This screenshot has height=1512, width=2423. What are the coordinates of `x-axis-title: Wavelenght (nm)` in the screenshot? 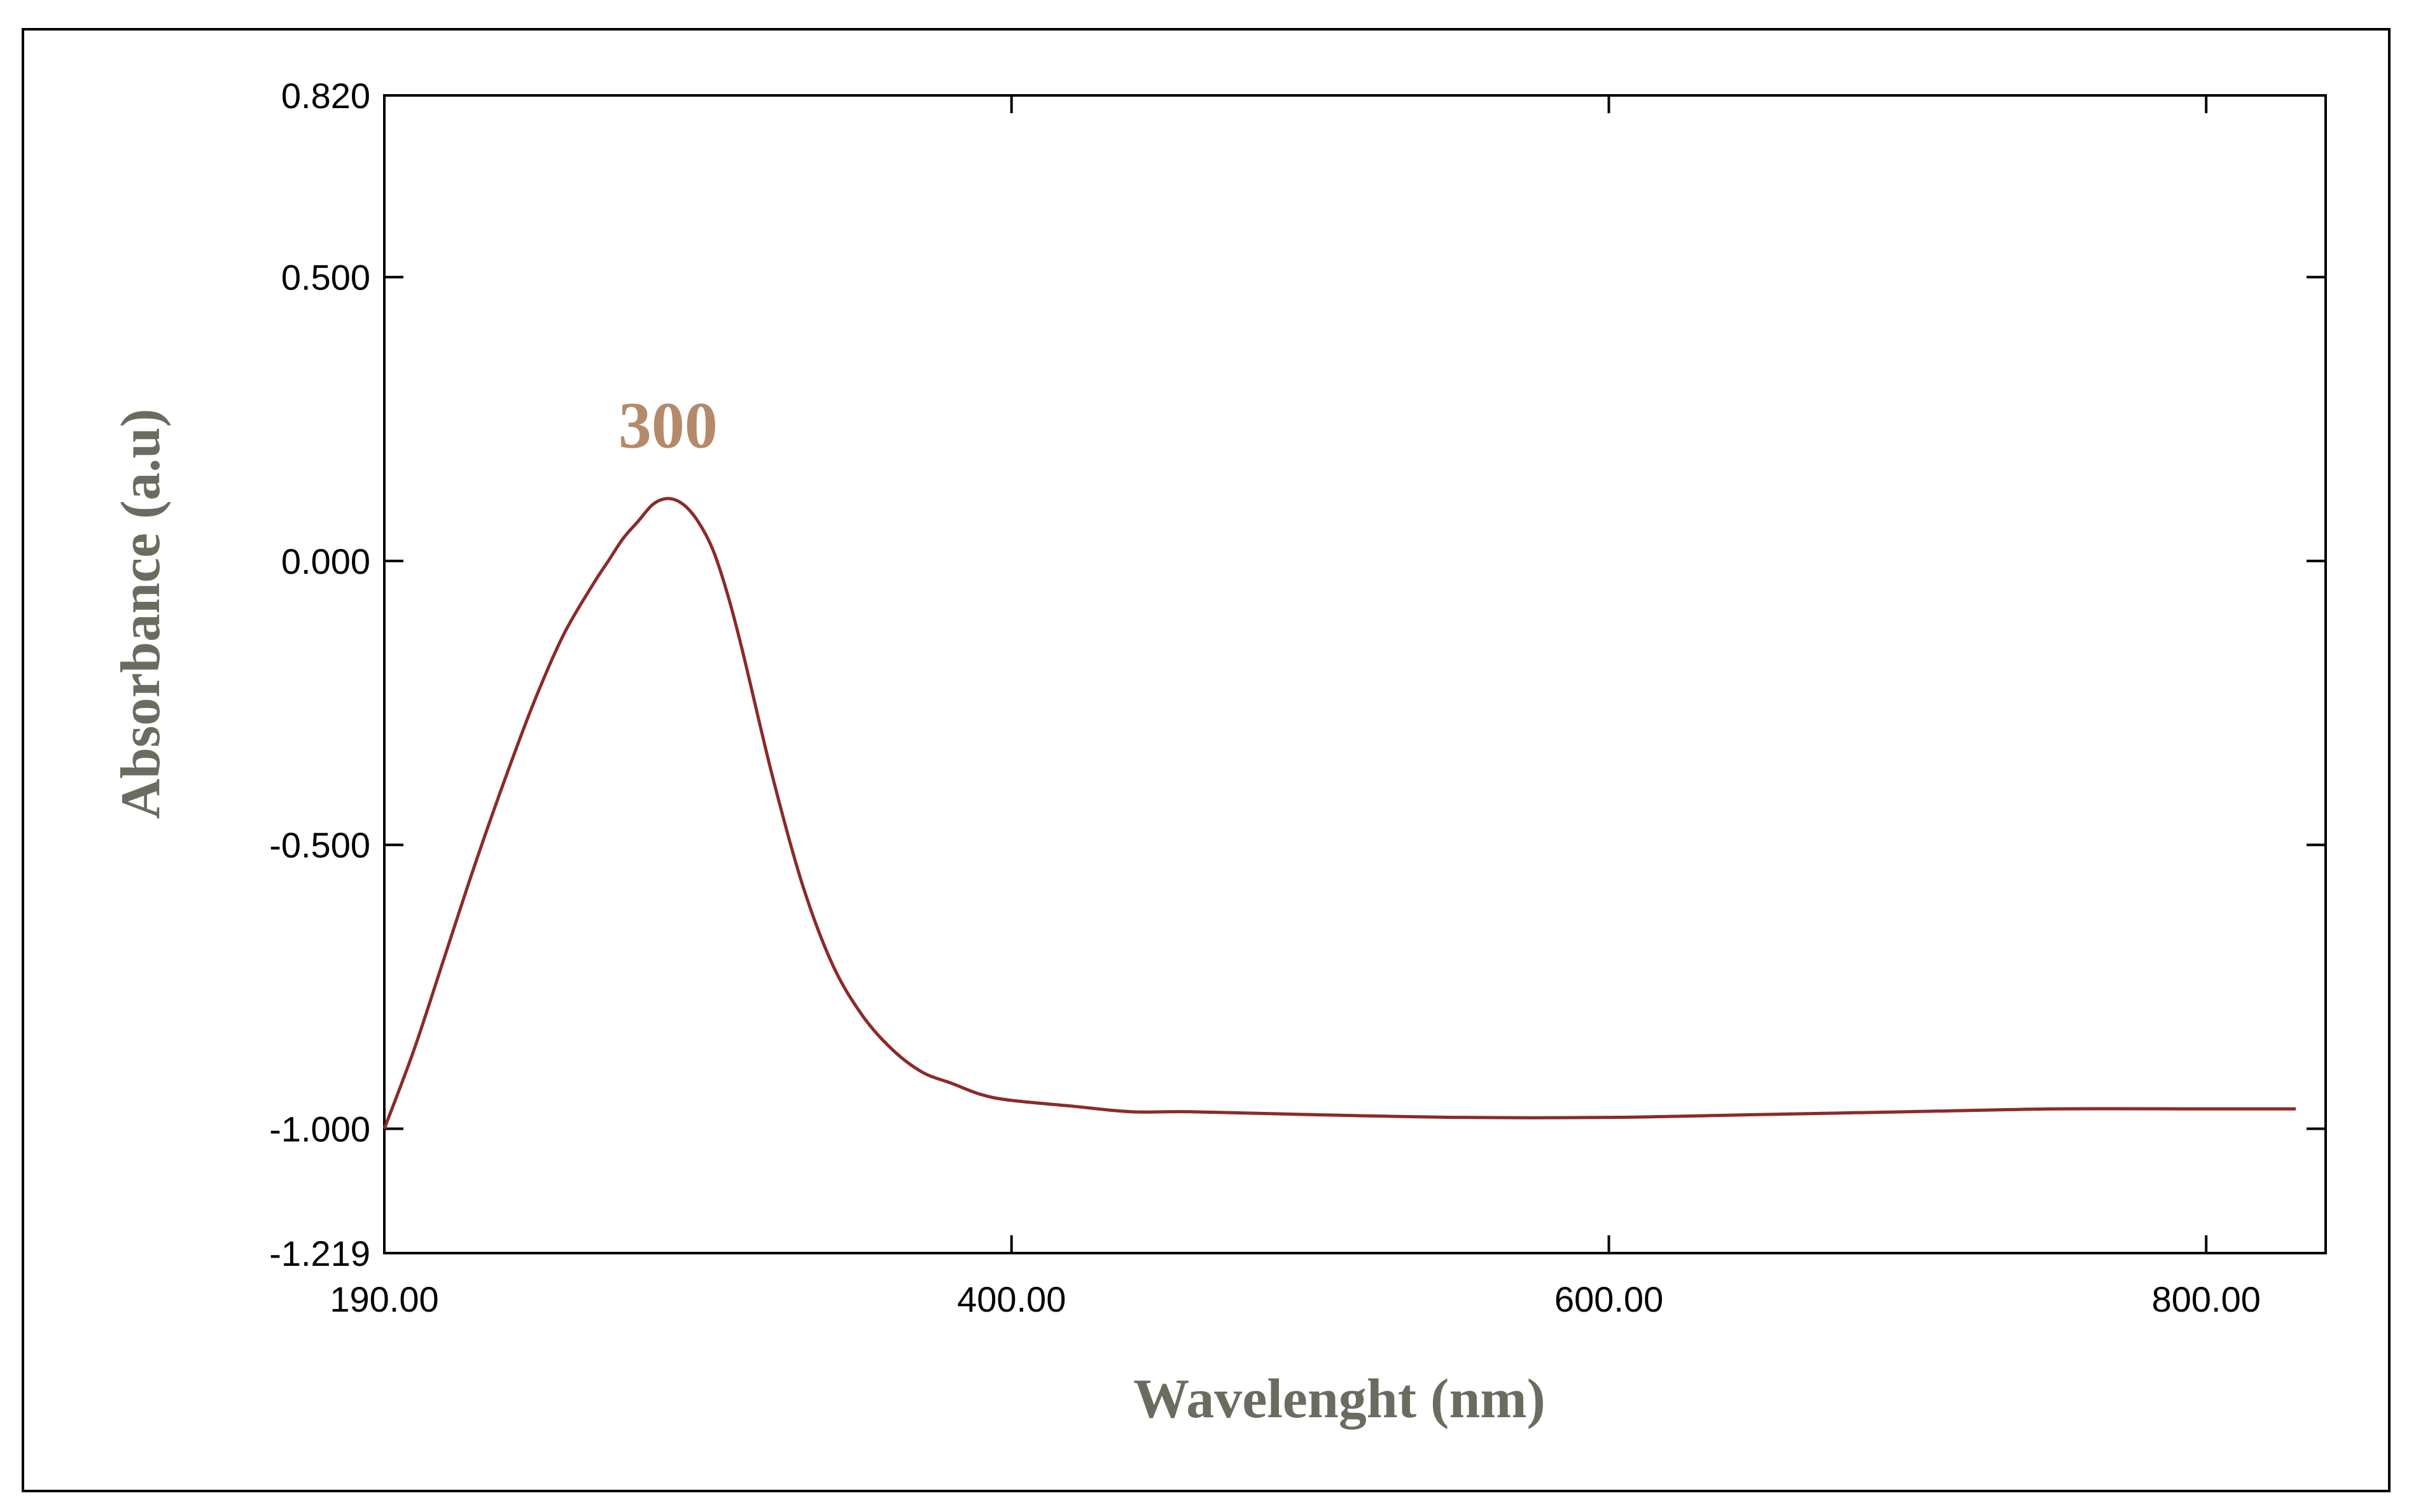 It's located at (1339, 1399).